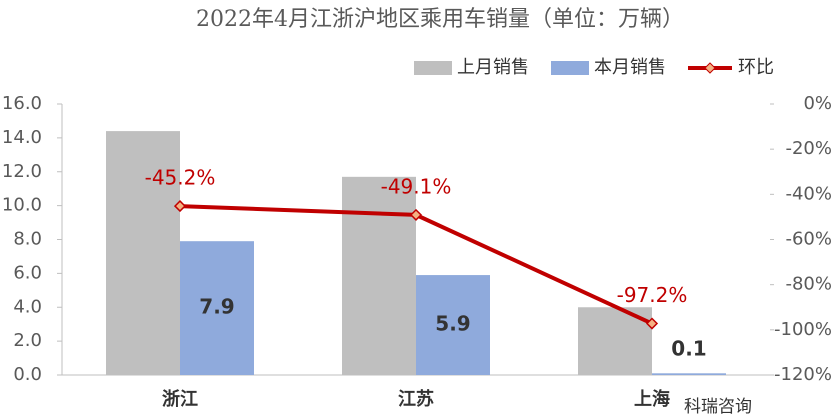 This screenshot has height=418, width=835. I want to click on legend-label: 本月销售, so click(630, 67).